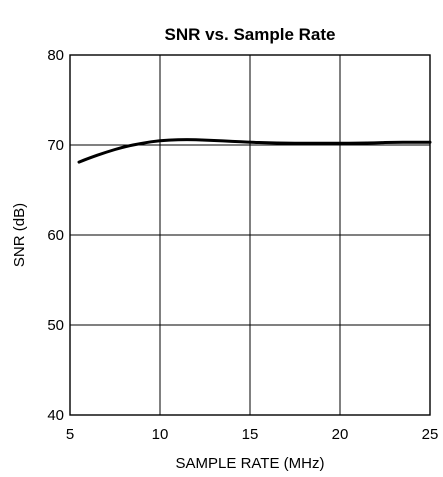 The height and width of the screenshot is (477, 443). Describe the element at coordinates (249, 34) in the screenshot. I see `chart-title: SNR vs. Sample Rate` at that location.